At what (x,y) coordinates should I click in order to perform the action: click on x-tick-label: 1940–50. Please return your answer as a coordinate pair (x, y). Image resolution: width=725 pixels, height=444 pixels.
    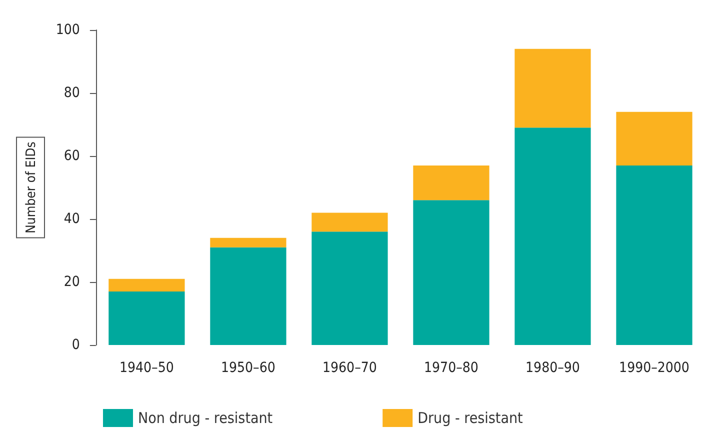
    Looking at the image, I should click on (147, 368).